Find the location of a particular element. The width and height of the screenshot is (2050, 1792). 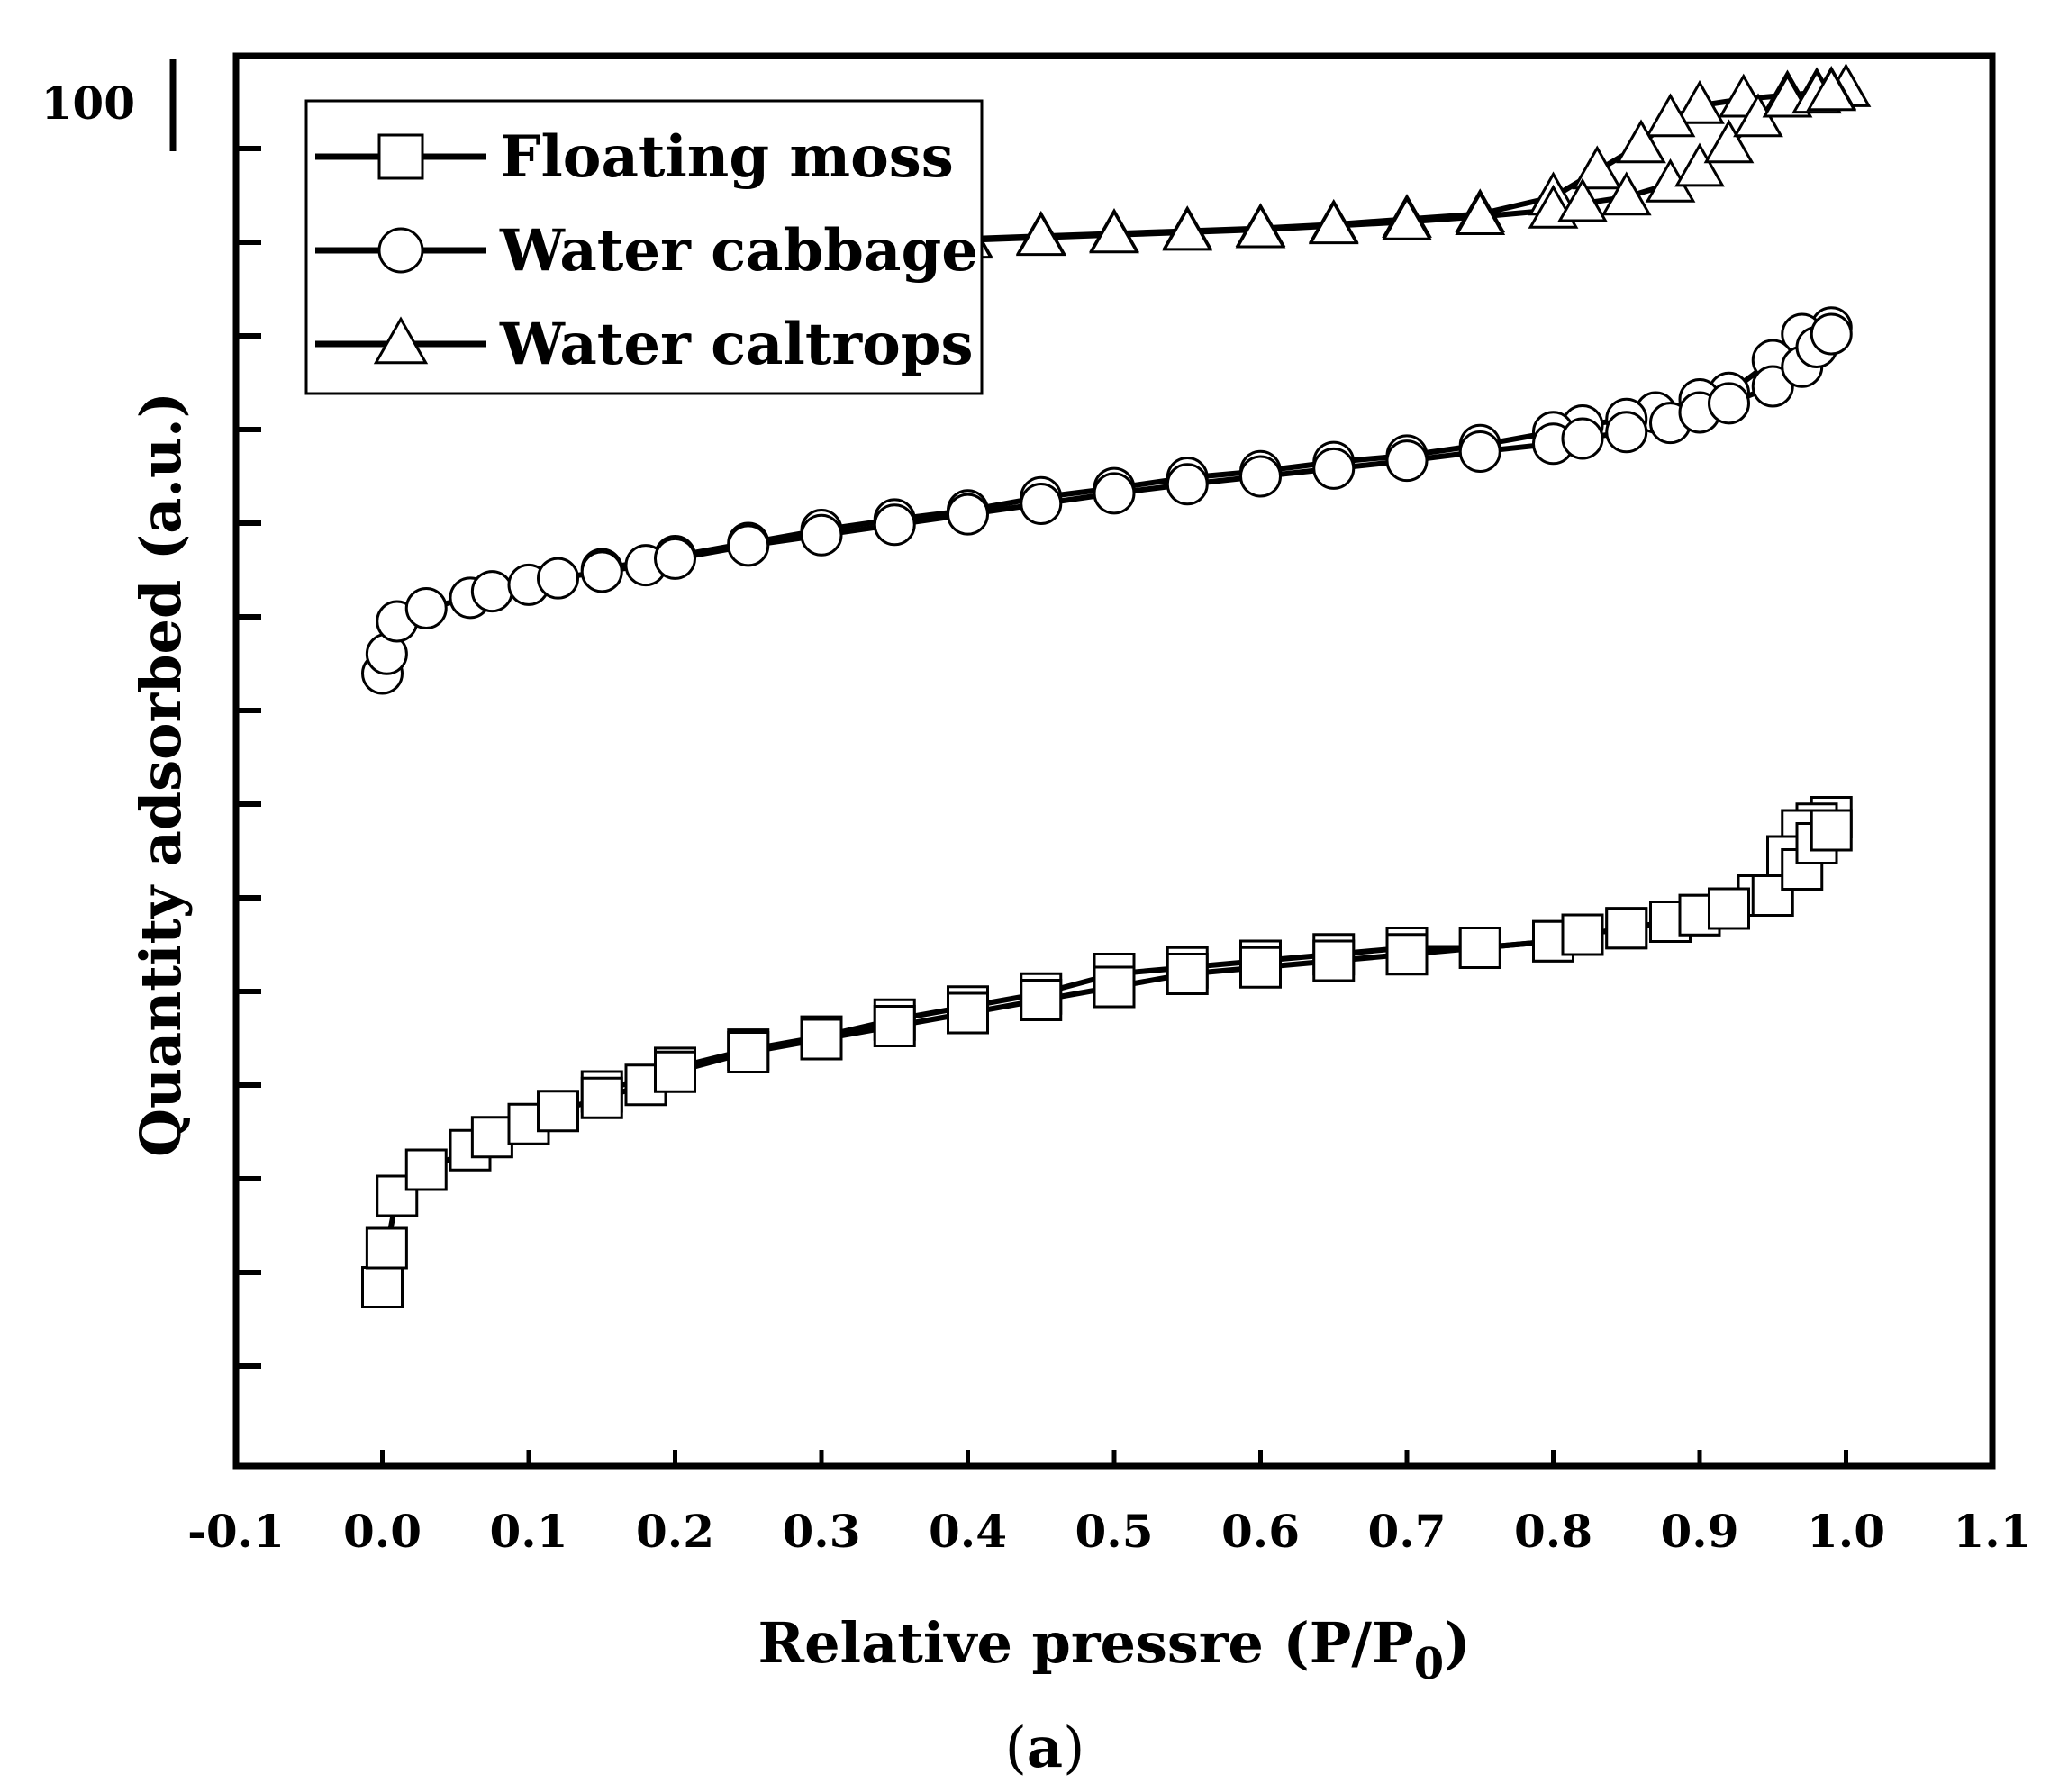

x-tick-label: 1.1 is located at coordinates (1993, 1531).